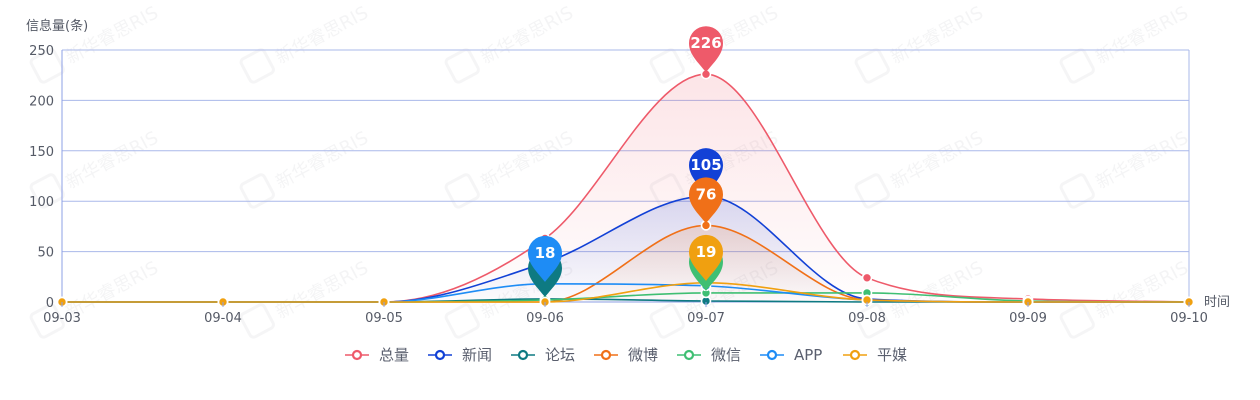 The width and height of the screenshot is (1260, 400). Describe the element at coordinates (50, 303) in the screenshot. I see `y-tick-label: 0` at that location.